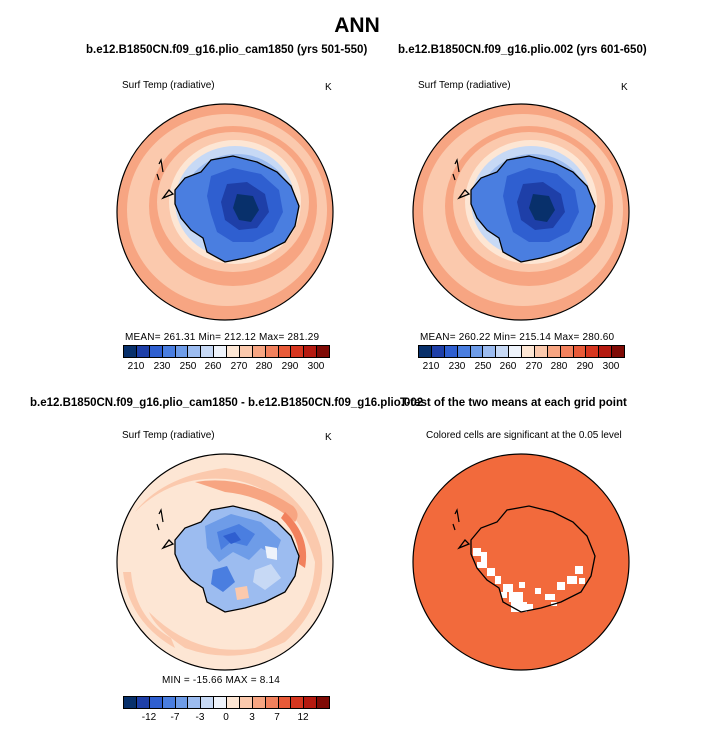 Image resolution: width=714 pixels, height=752 pixels. I want to click on colorbar-tick: 3, so click(252, 717).